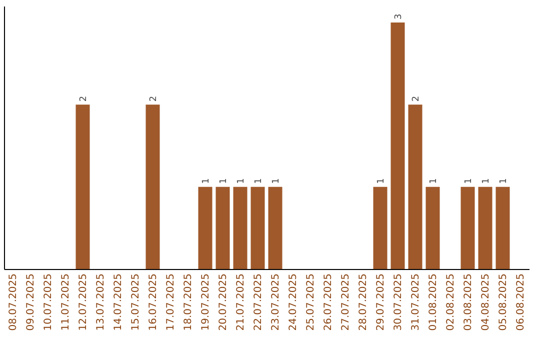  I want to click on x-tick-label: 05.08.2025, so click(503, 302).